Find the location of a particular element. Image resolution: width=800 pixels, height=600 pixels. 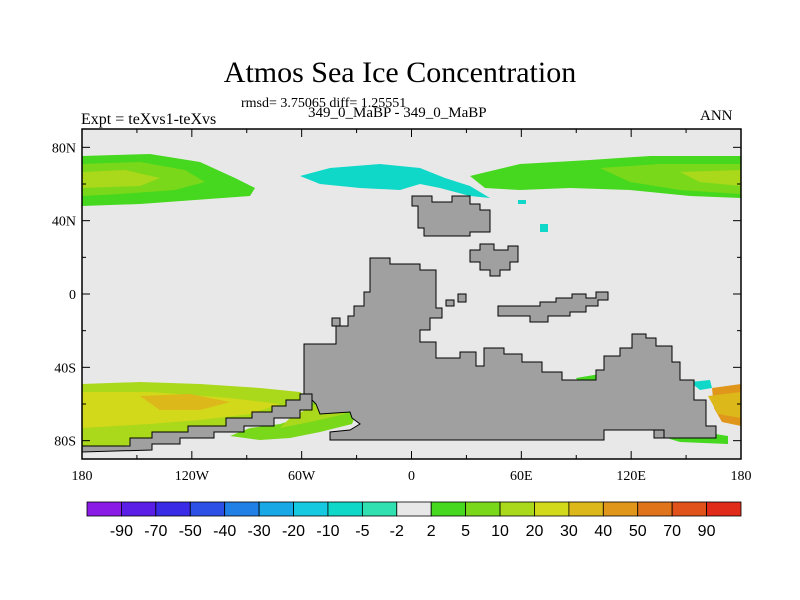

colorbar-label: 70 is located at coordinates (672, 531).